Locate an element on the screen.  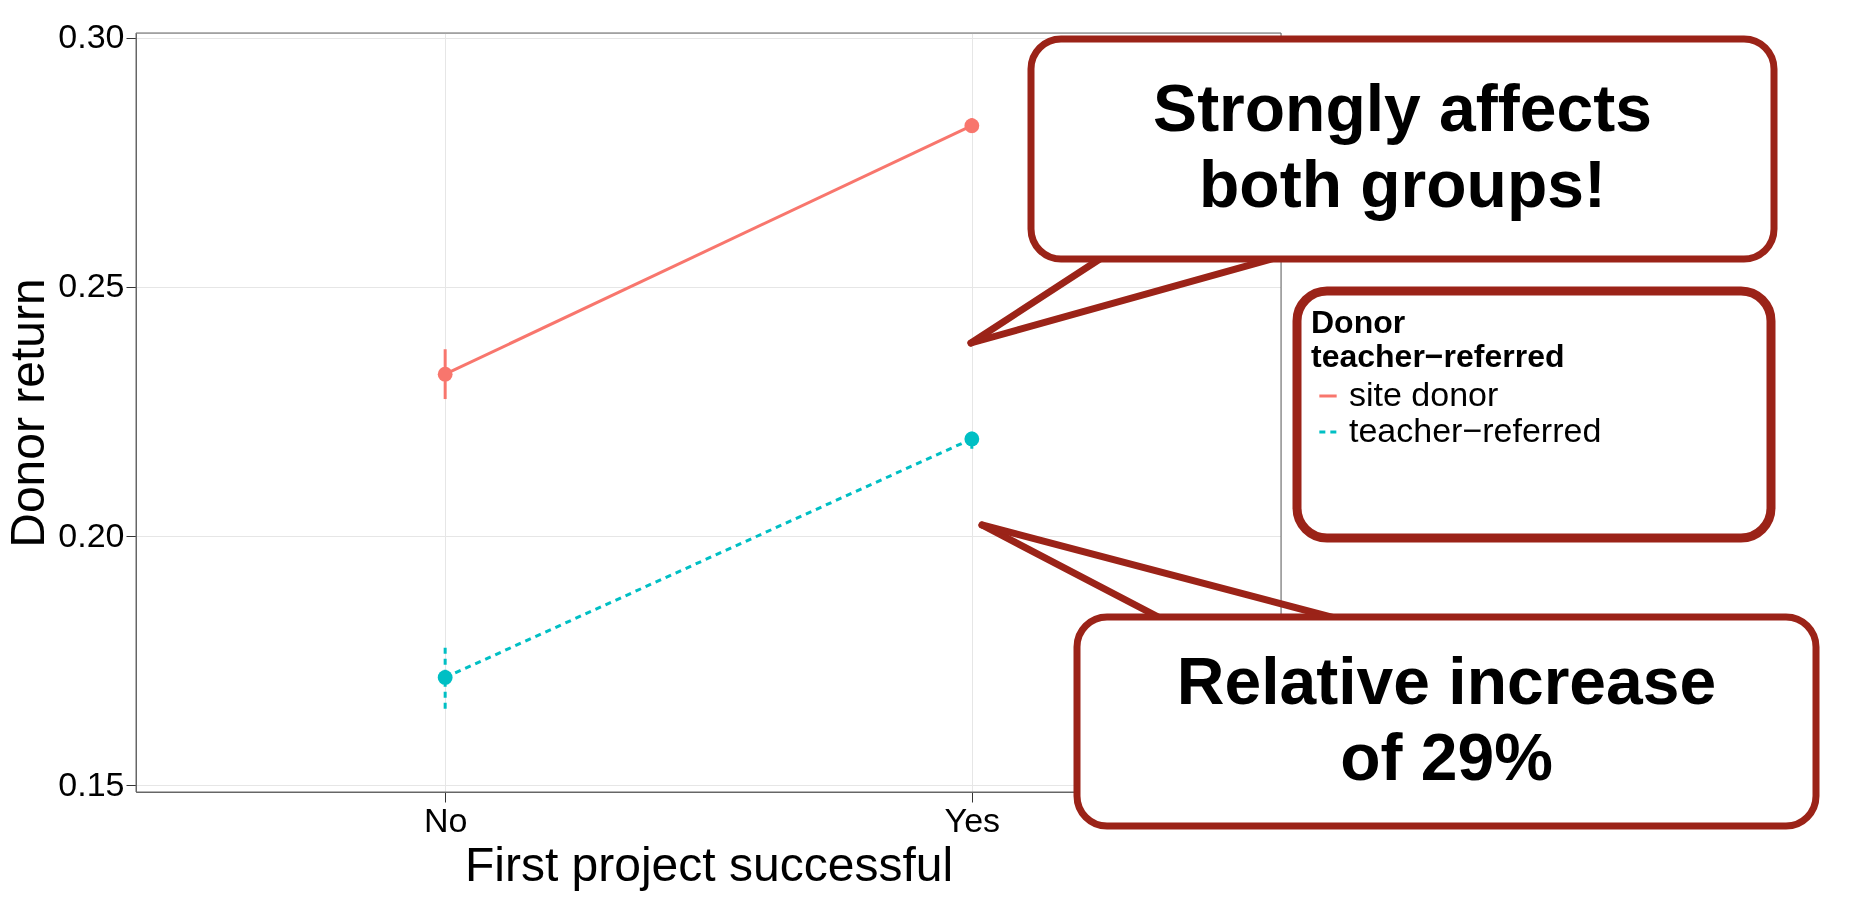
x-tick-label: No is located at coordinates (445, 819).